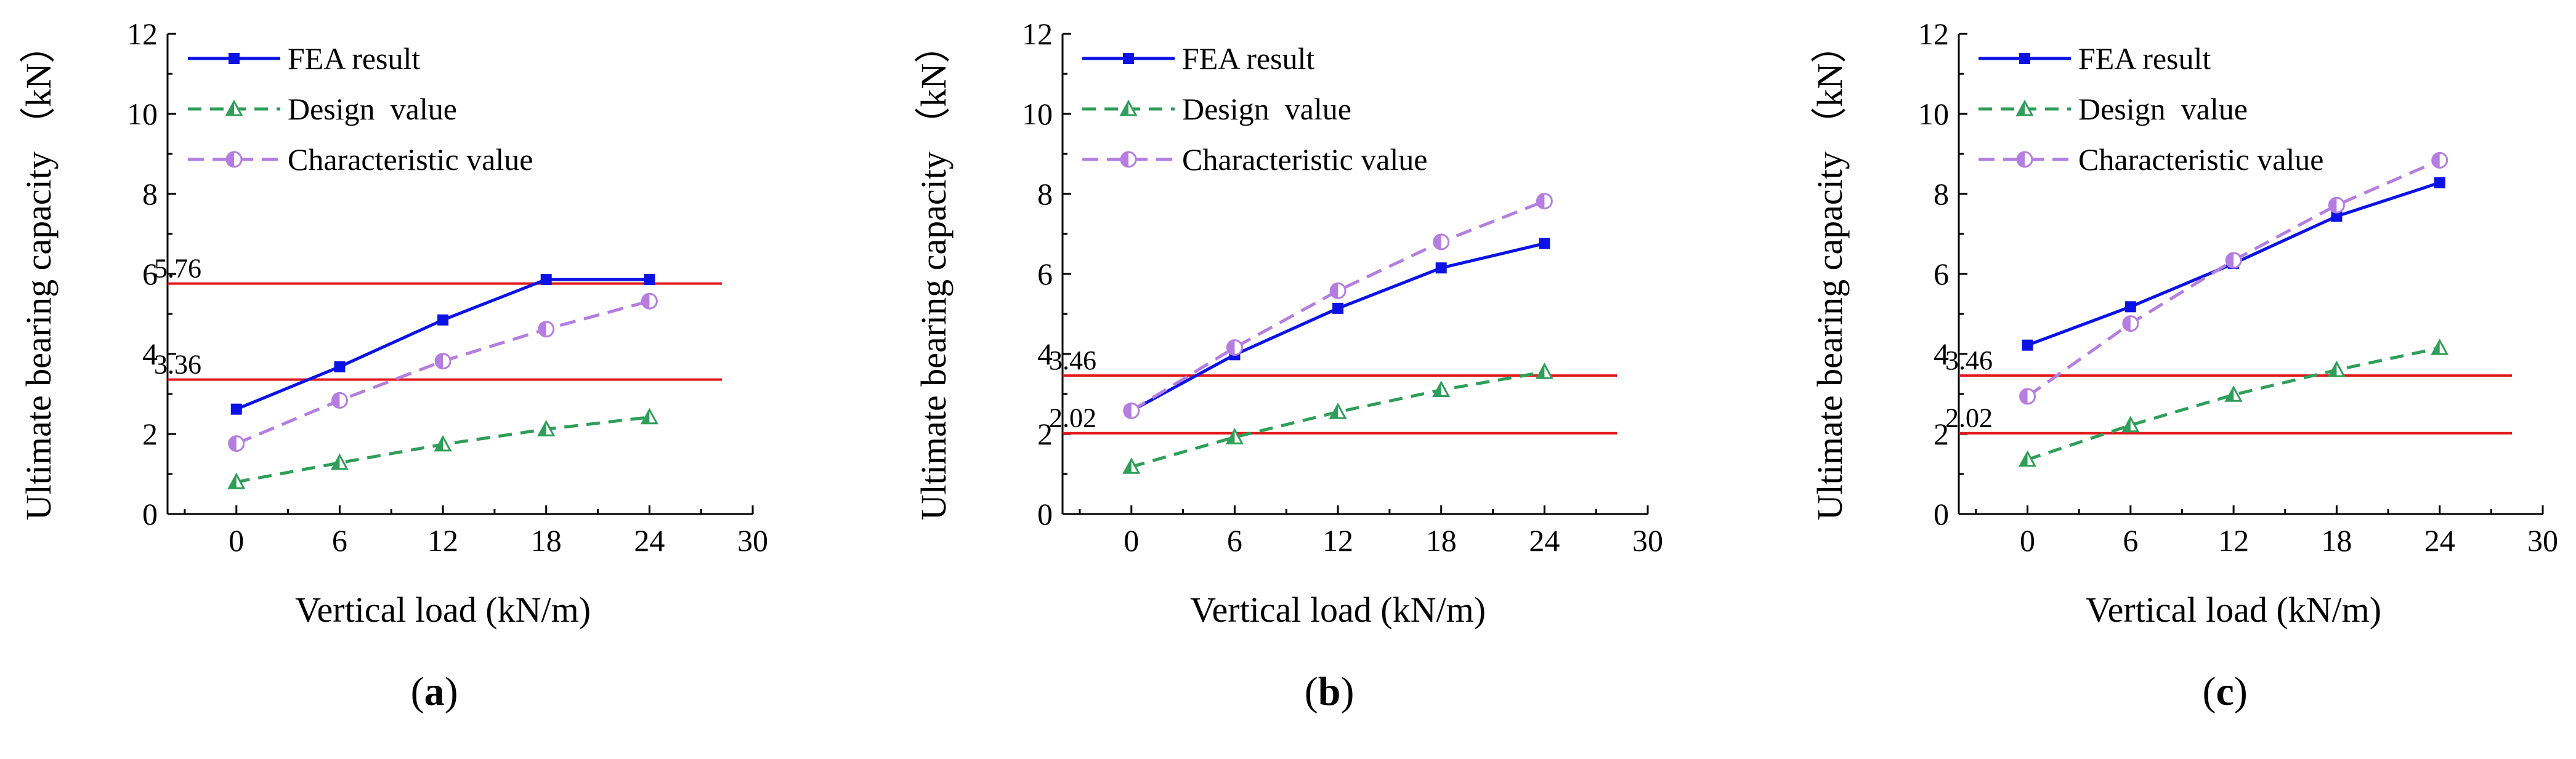 The width and height of the screenshot is (2576, 759). What do you see at coordinates (1969, 360) in the screenshot?
I see `reference-label: 3.46` at bounding box center [1969, 360].